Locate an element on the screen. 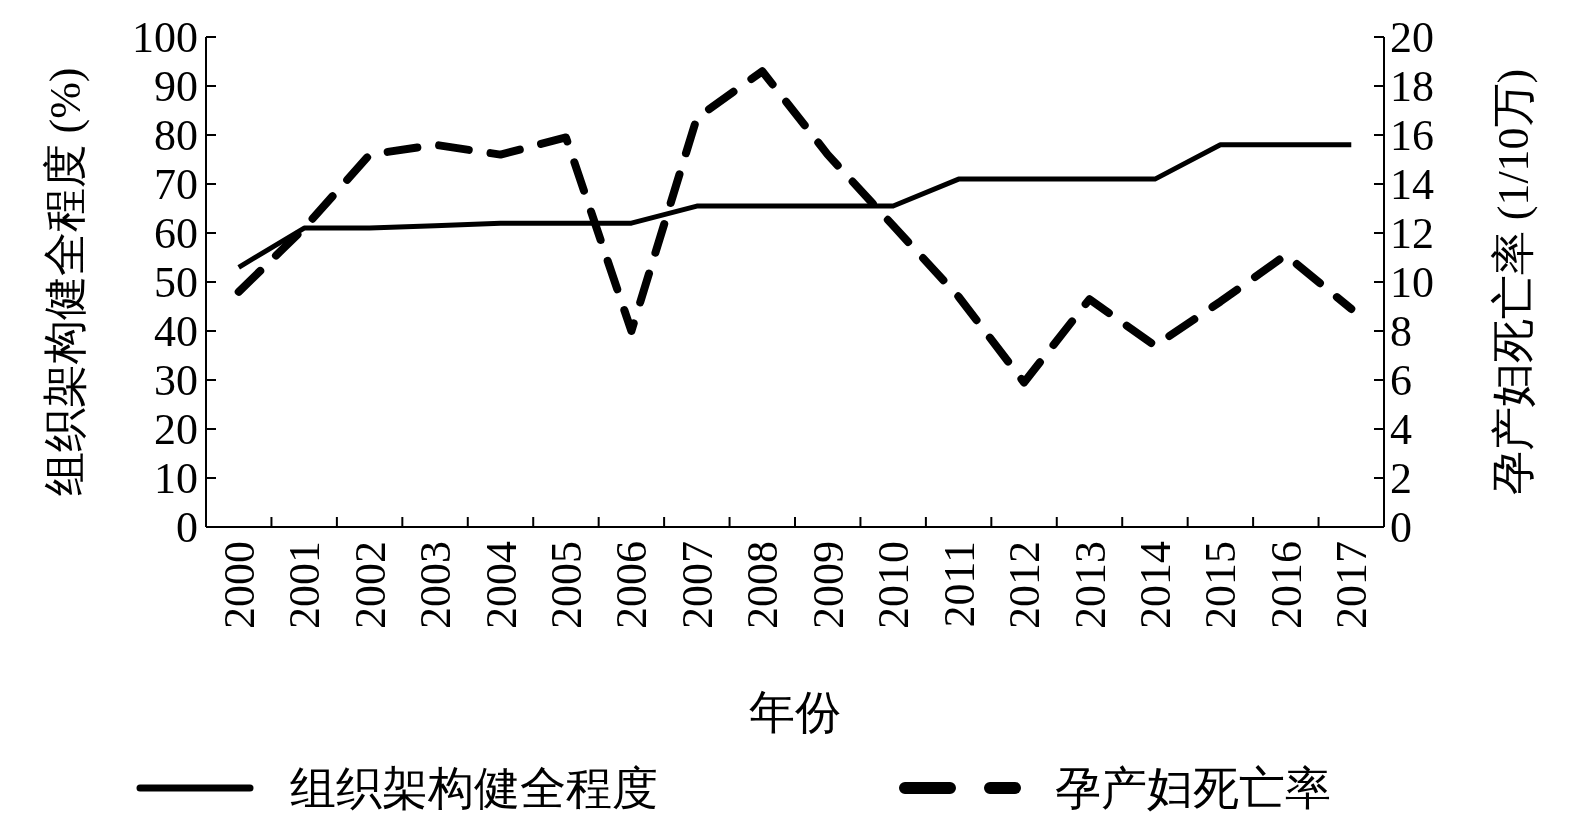 This screenshot has height=829, width=1575. x-axis-title: 年份 is located at coordinates (795, 712).